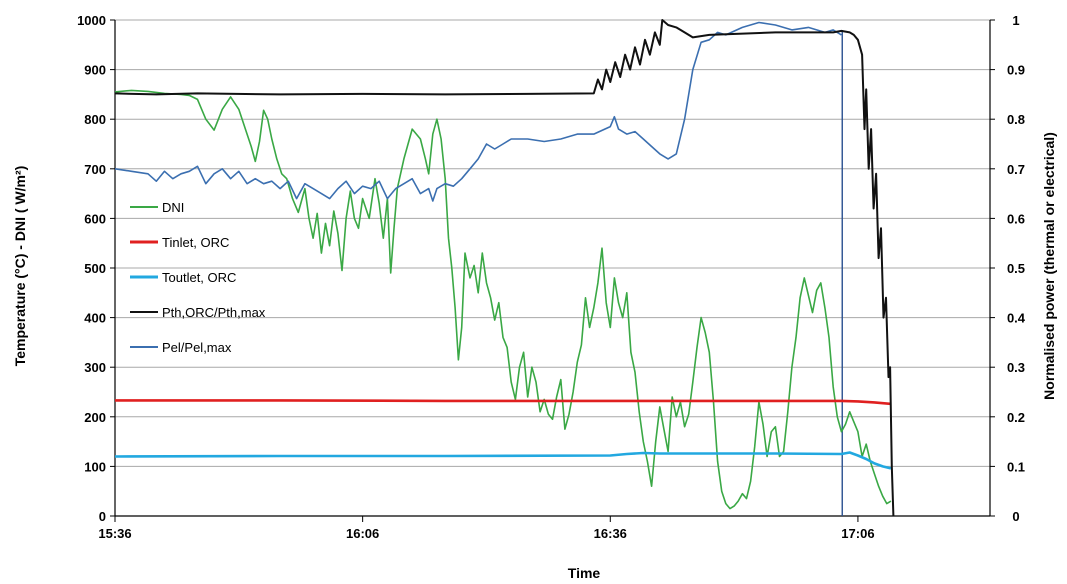  What do you see at coordinates (362, 533) in the screenshot?
I see `x-tick-label: 16:06` at bounding box center [362, 533].